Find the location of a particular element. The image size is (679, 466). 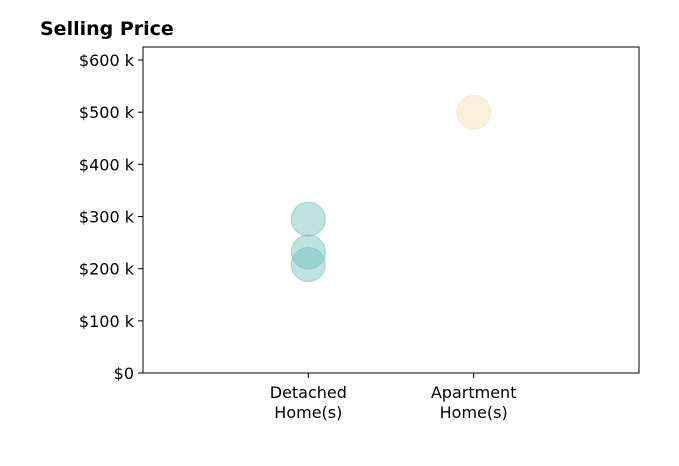

y-tick-label: $500 k is located at coordinates (107, 112).